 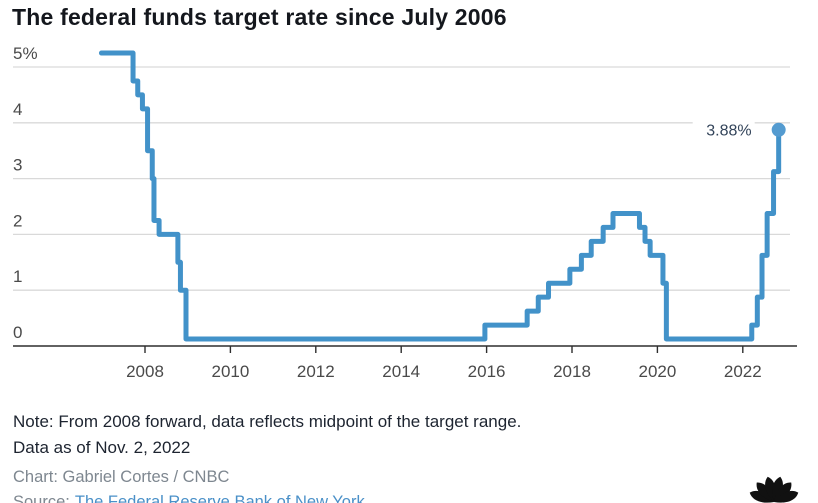 What do you see at coordinates (17, 165) in the screenshot?
I see `y-axis-label: 3` at bounding box center [17, 165].